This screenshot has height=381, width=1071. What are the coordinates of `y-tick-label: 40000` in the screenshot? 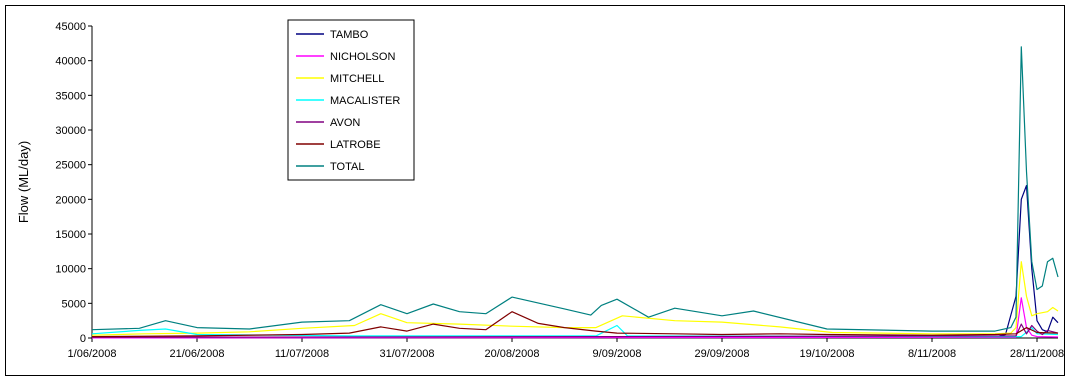 It's located at (70, 62).